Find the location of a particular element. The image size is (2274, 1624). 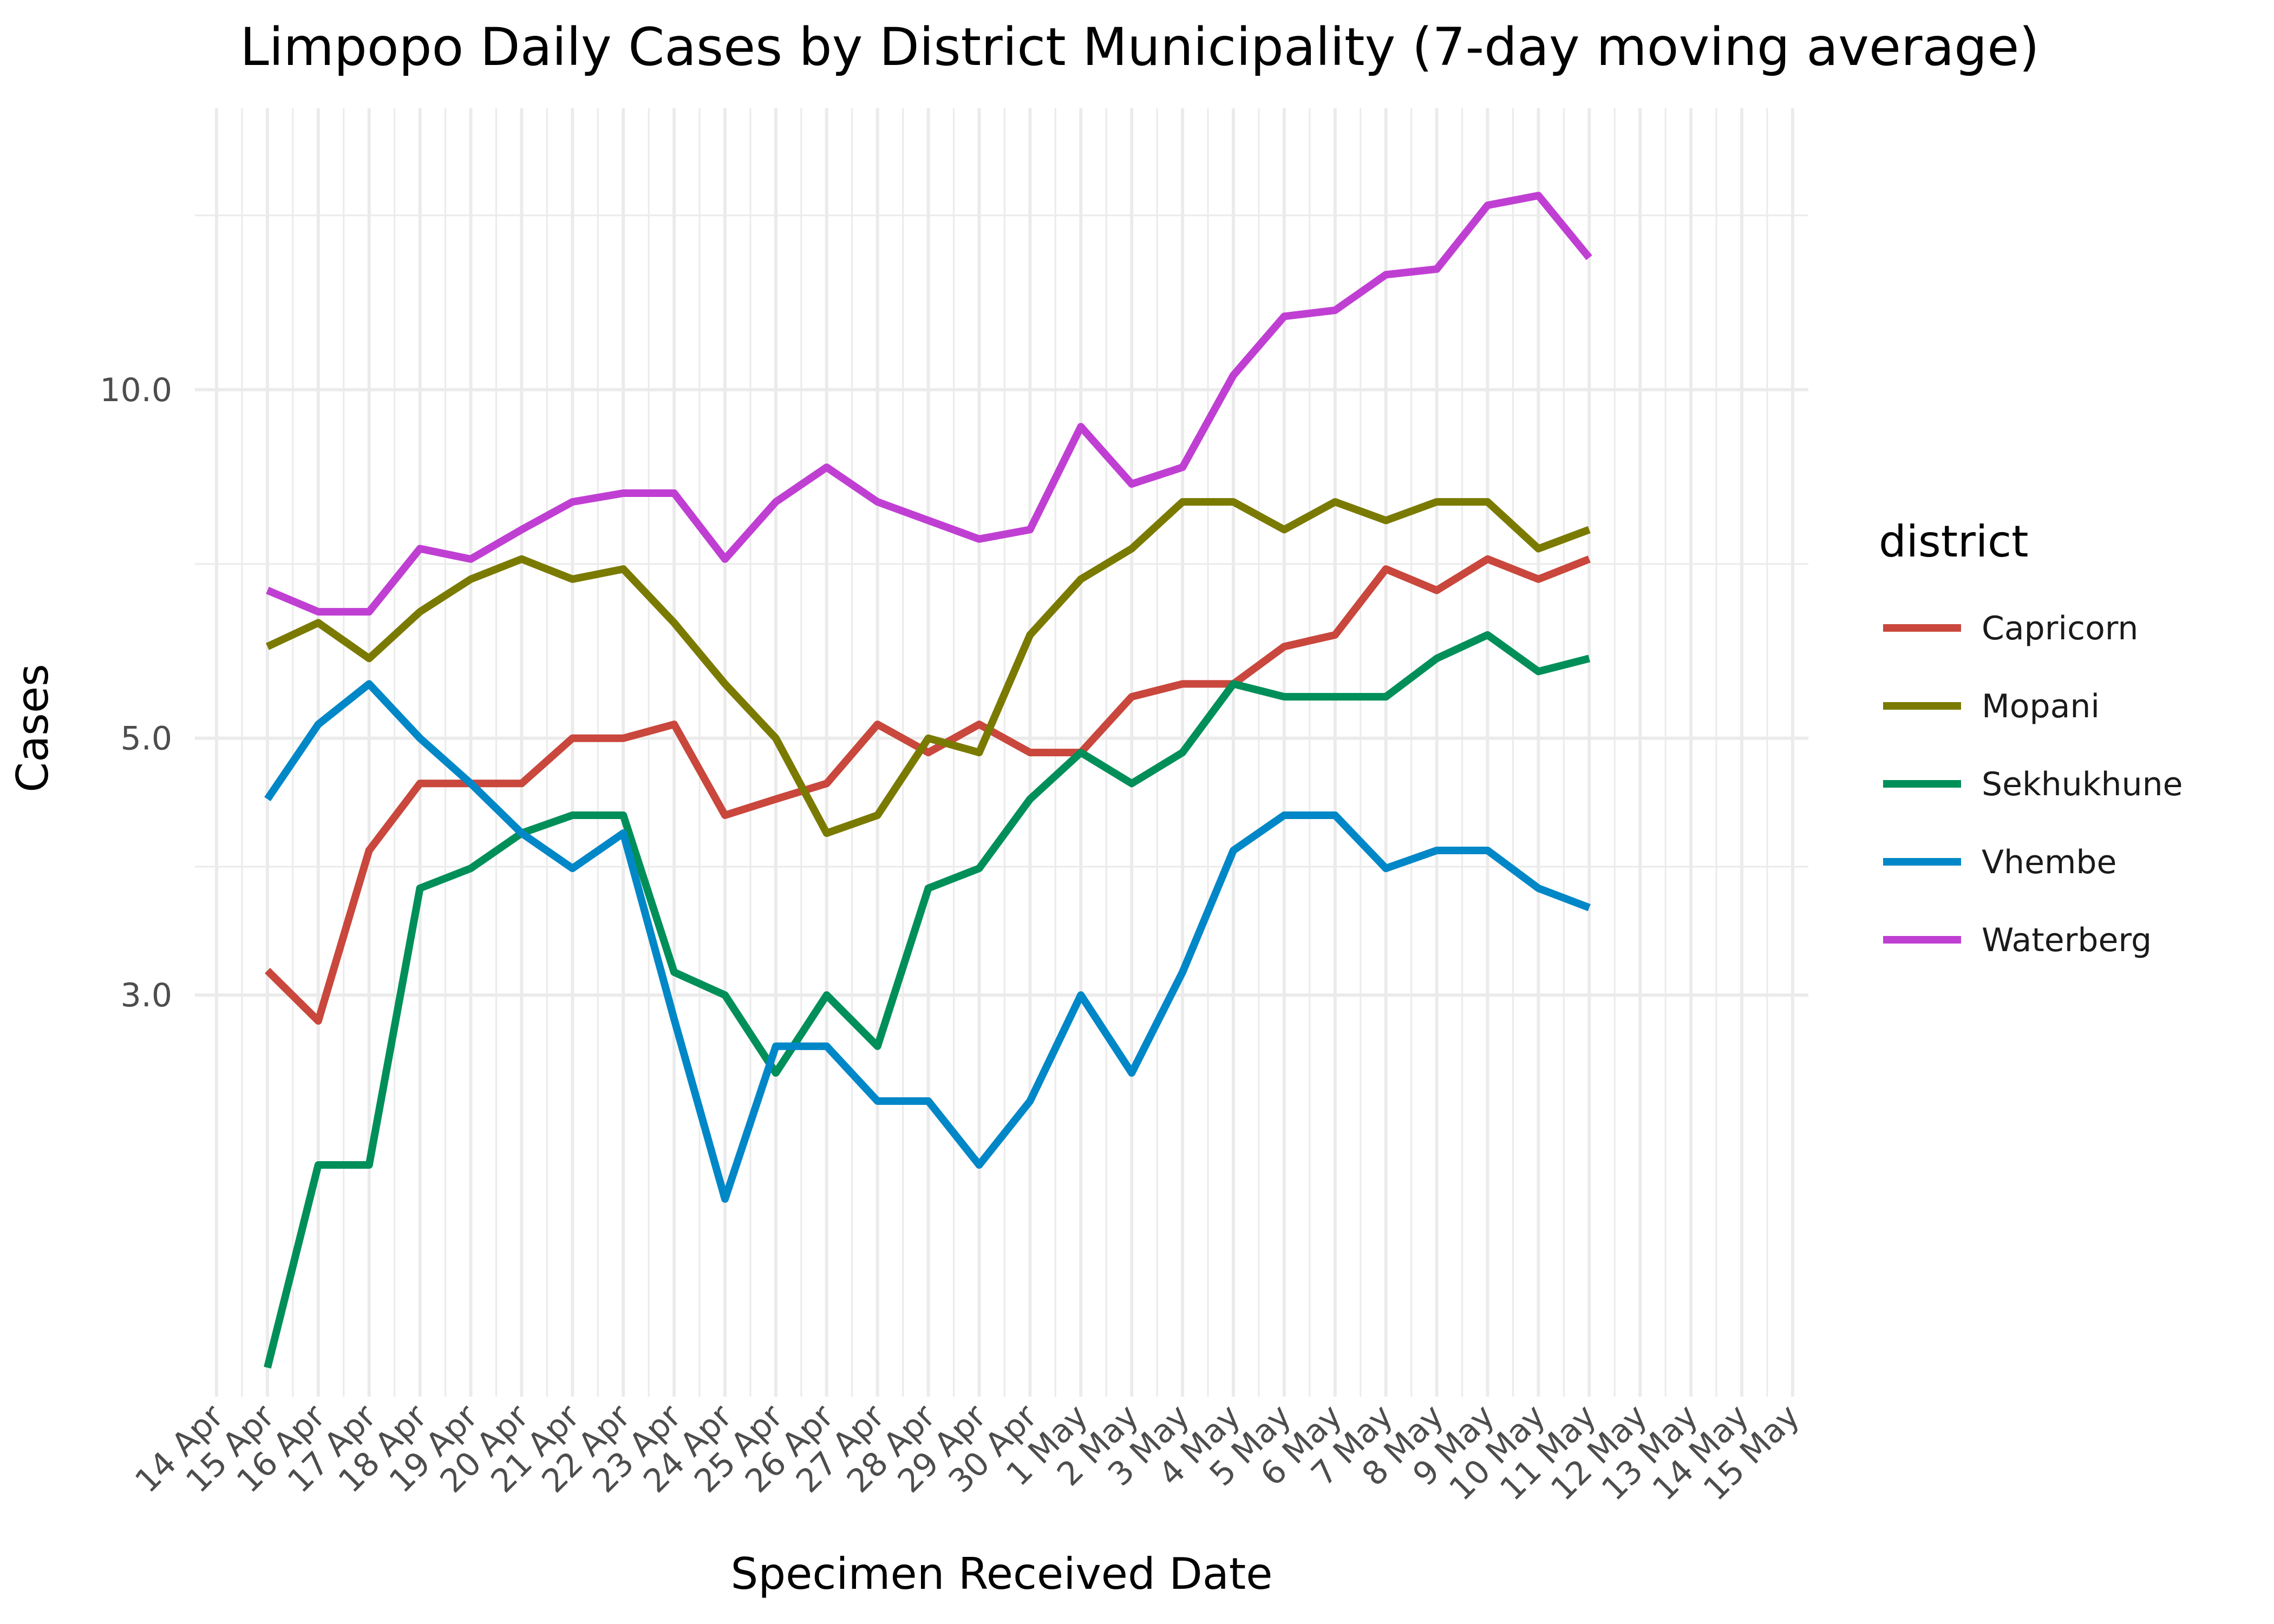

y-tick-label: 5.0 is located at coordinates (147, 739).